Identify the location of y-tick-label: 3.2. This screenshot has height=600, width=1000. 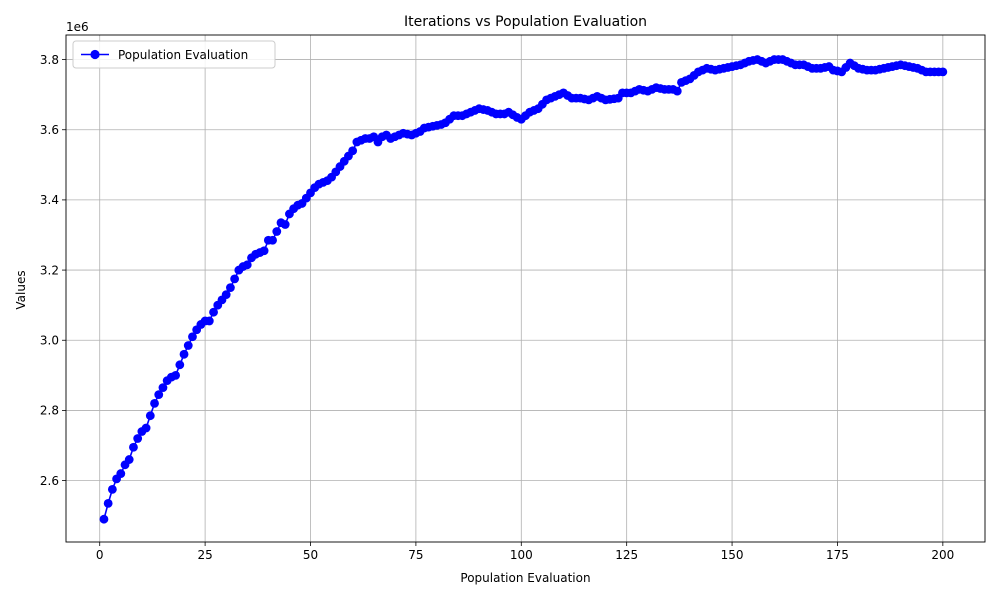
(49, 270).